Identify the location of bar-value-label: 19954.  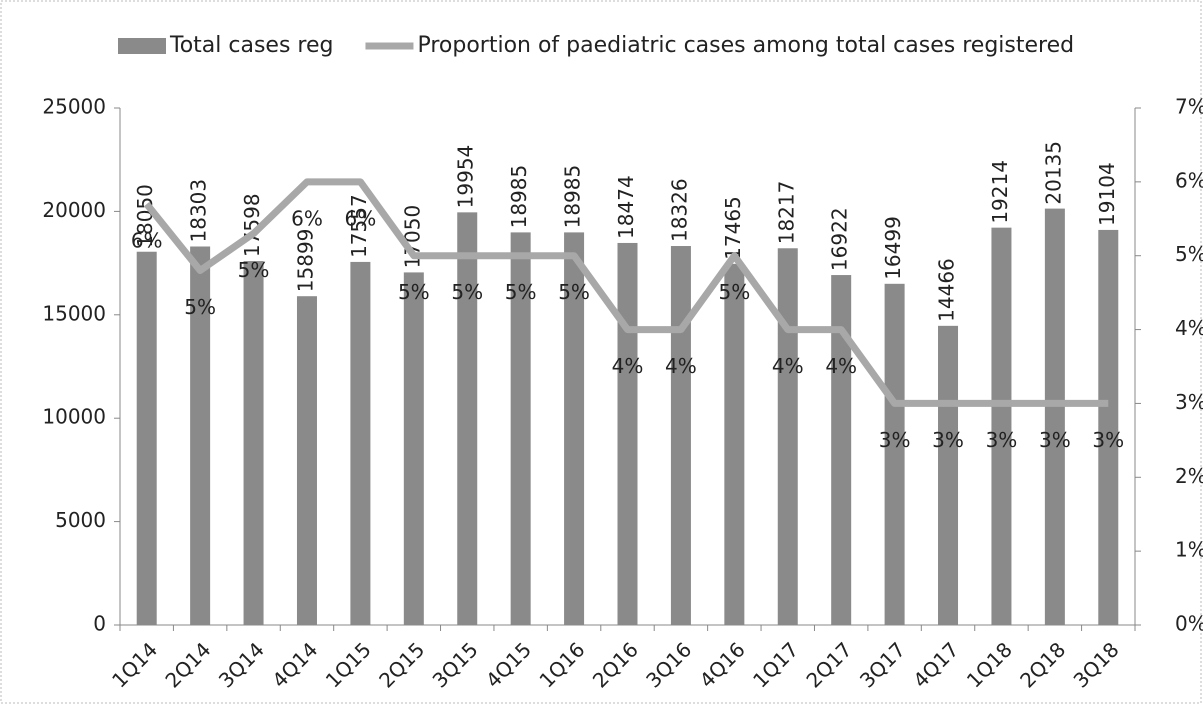
(466, 177).